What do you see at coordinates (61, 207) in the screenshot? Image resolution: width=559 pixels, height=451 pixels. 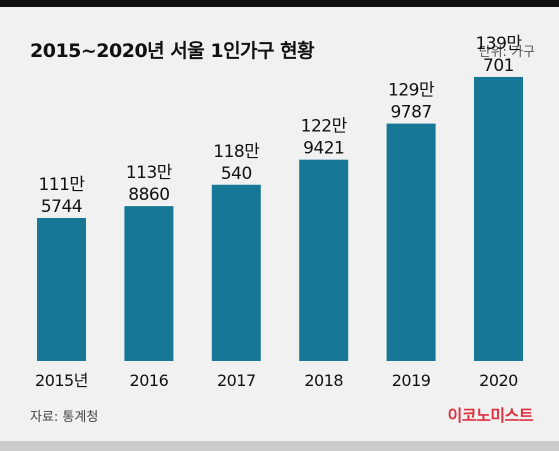 I see `data-label-2015년-line2: 5744` at bounding box center [61, 207].